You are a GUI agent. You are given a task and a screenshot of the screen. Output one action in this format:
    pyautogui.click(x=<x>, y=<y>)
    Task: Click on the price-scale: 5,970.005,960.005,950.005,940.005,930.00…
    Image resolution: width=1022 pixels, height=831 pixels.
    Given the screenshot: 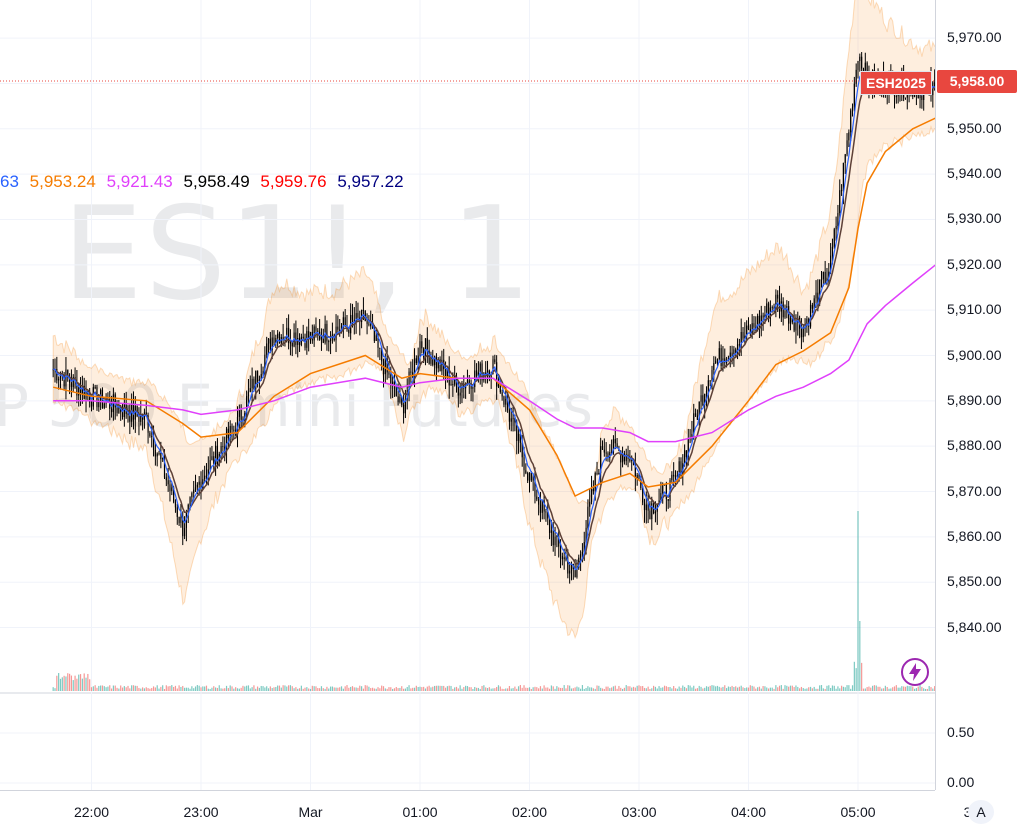 What is the action you would take?
    pyautogui.click(x=978, y=395)
    